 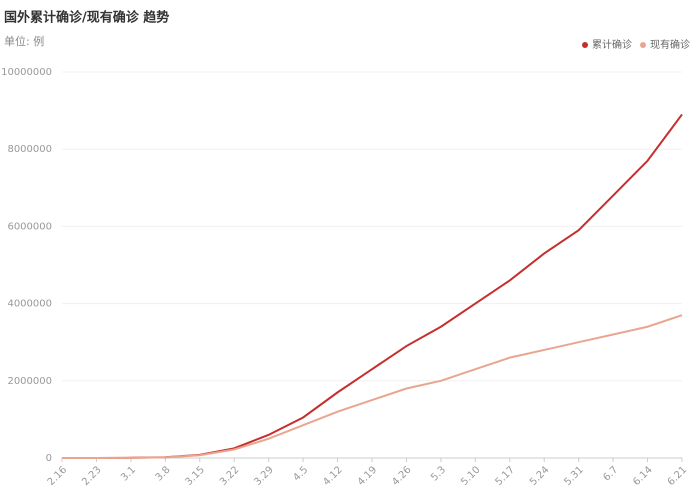 What do you see at coordinates (163, 473) in the screenshot?
I see `x-tick-label: 3.8` at bounding box center [163, 473].